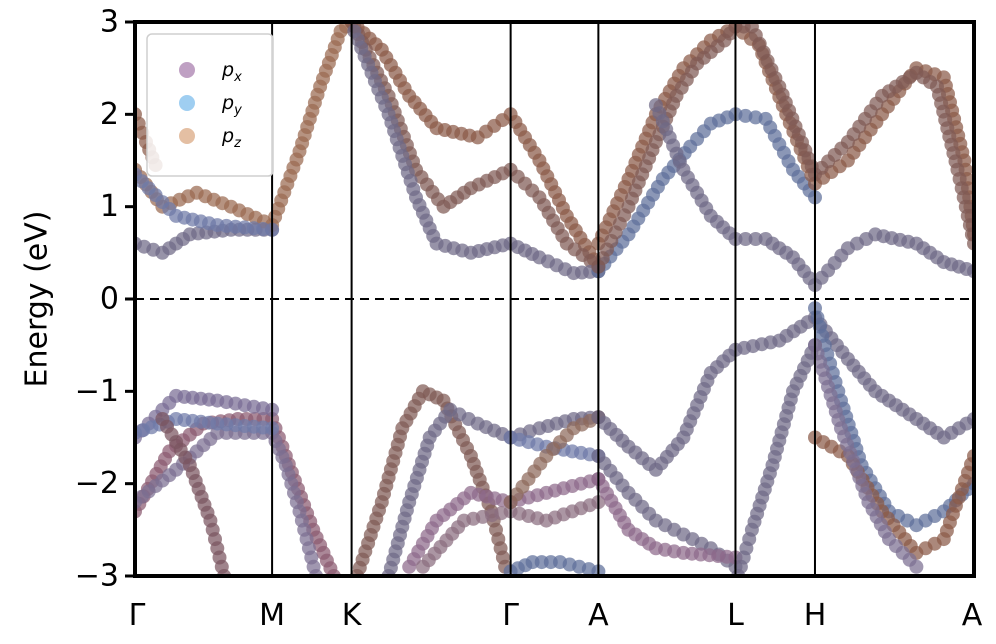  What do you see at coordinates (109, 114) in the screenshot?
I see `y-tick-label: 2` at bounding box center [109, 114].